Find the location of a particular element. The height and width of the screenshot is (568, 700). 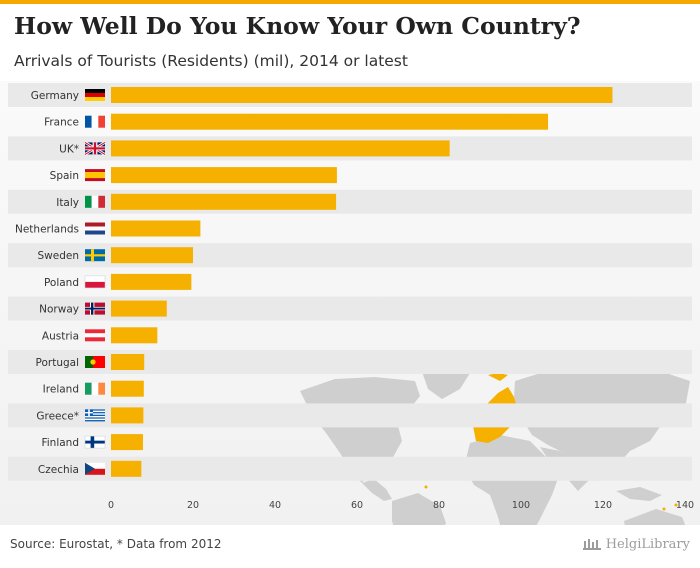

bar-france is located at coordinates (330, 121).